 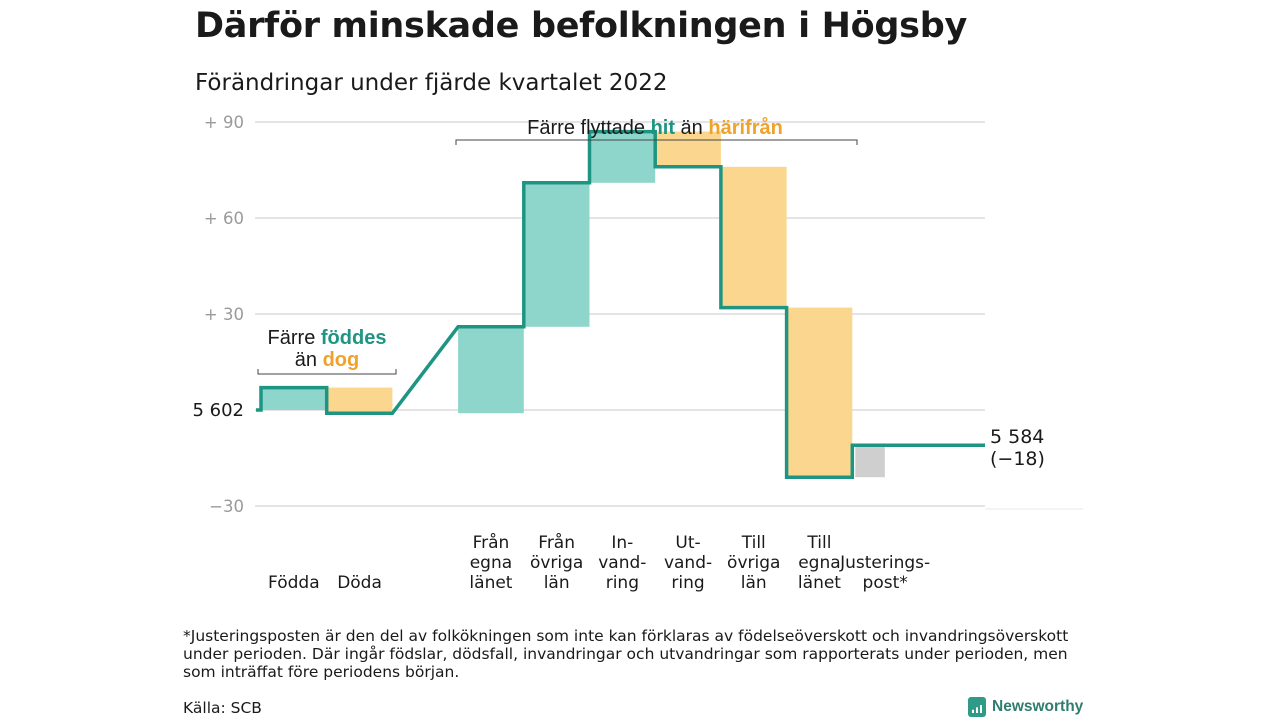 What do you see at coordinates (226, 506) in the screenshot?
I see `y-tick-label: −30` at bounding box center [226, 506].